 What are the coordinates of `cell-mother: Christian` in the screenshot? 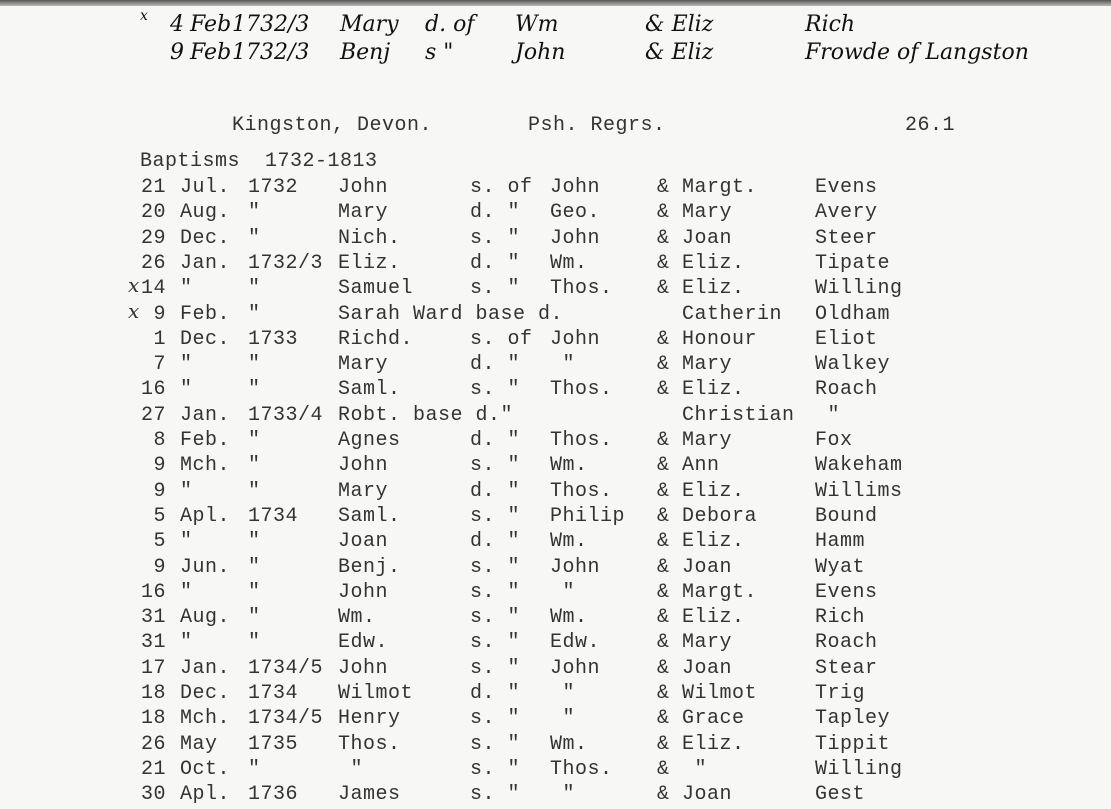 It's located at (726, 415).